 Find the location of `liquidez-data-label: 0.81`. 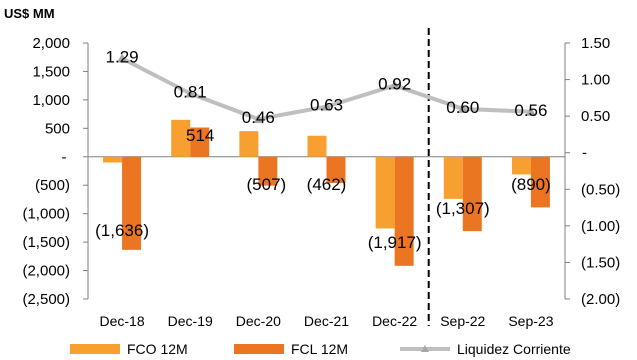

liquidez-data-label: 0.81 is located at coordinates (190, 91).